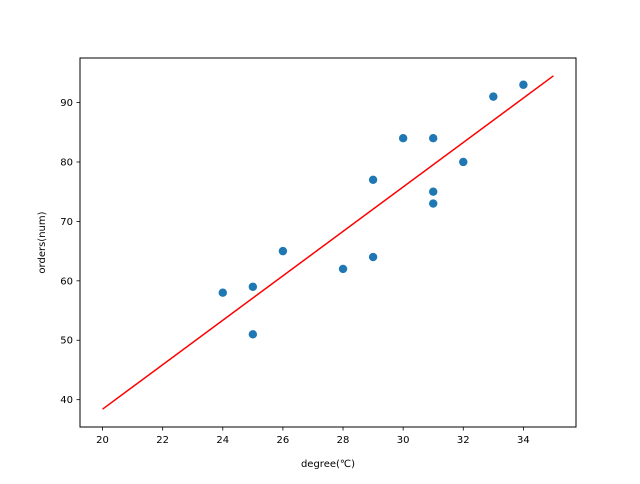 The image size is (640, 484). Describe the element at coordinates (343, 440) in the screenshot. I see `x-tick-label-28: 28` at that location.